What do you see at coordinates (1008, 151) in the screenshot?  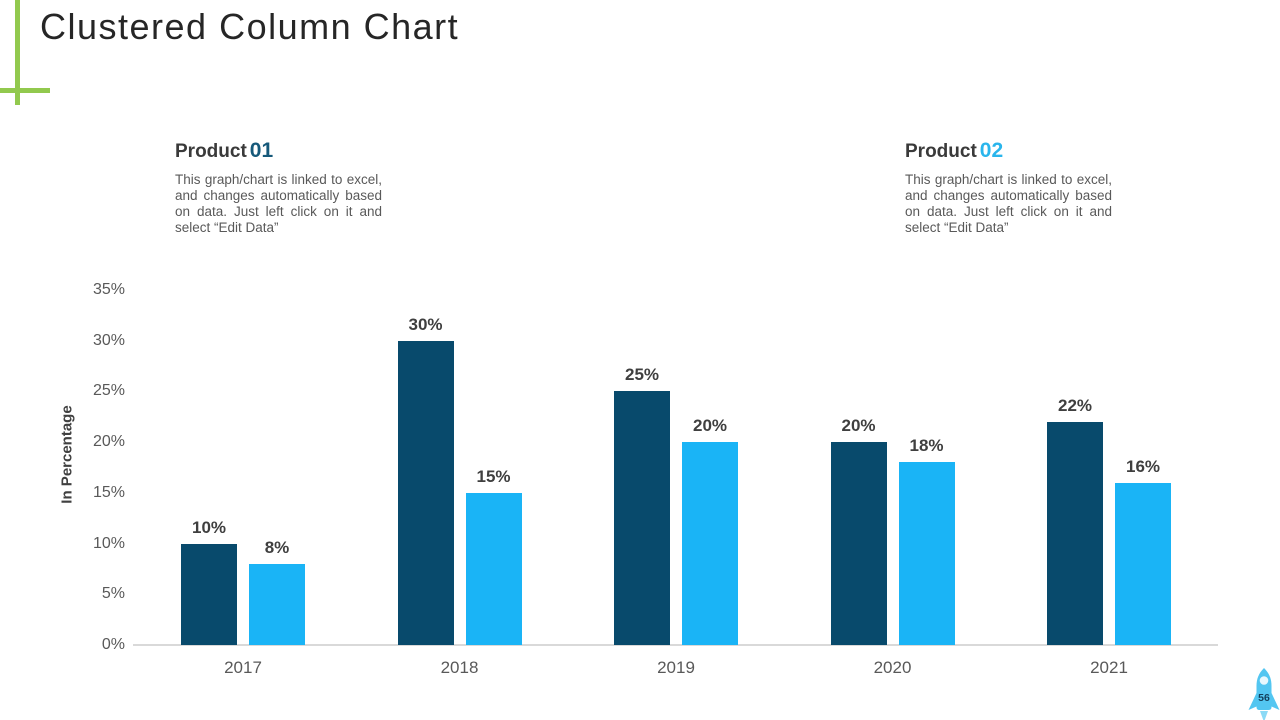 I see `product-02-heading: Product 02` at bounding box center [1008, 151].